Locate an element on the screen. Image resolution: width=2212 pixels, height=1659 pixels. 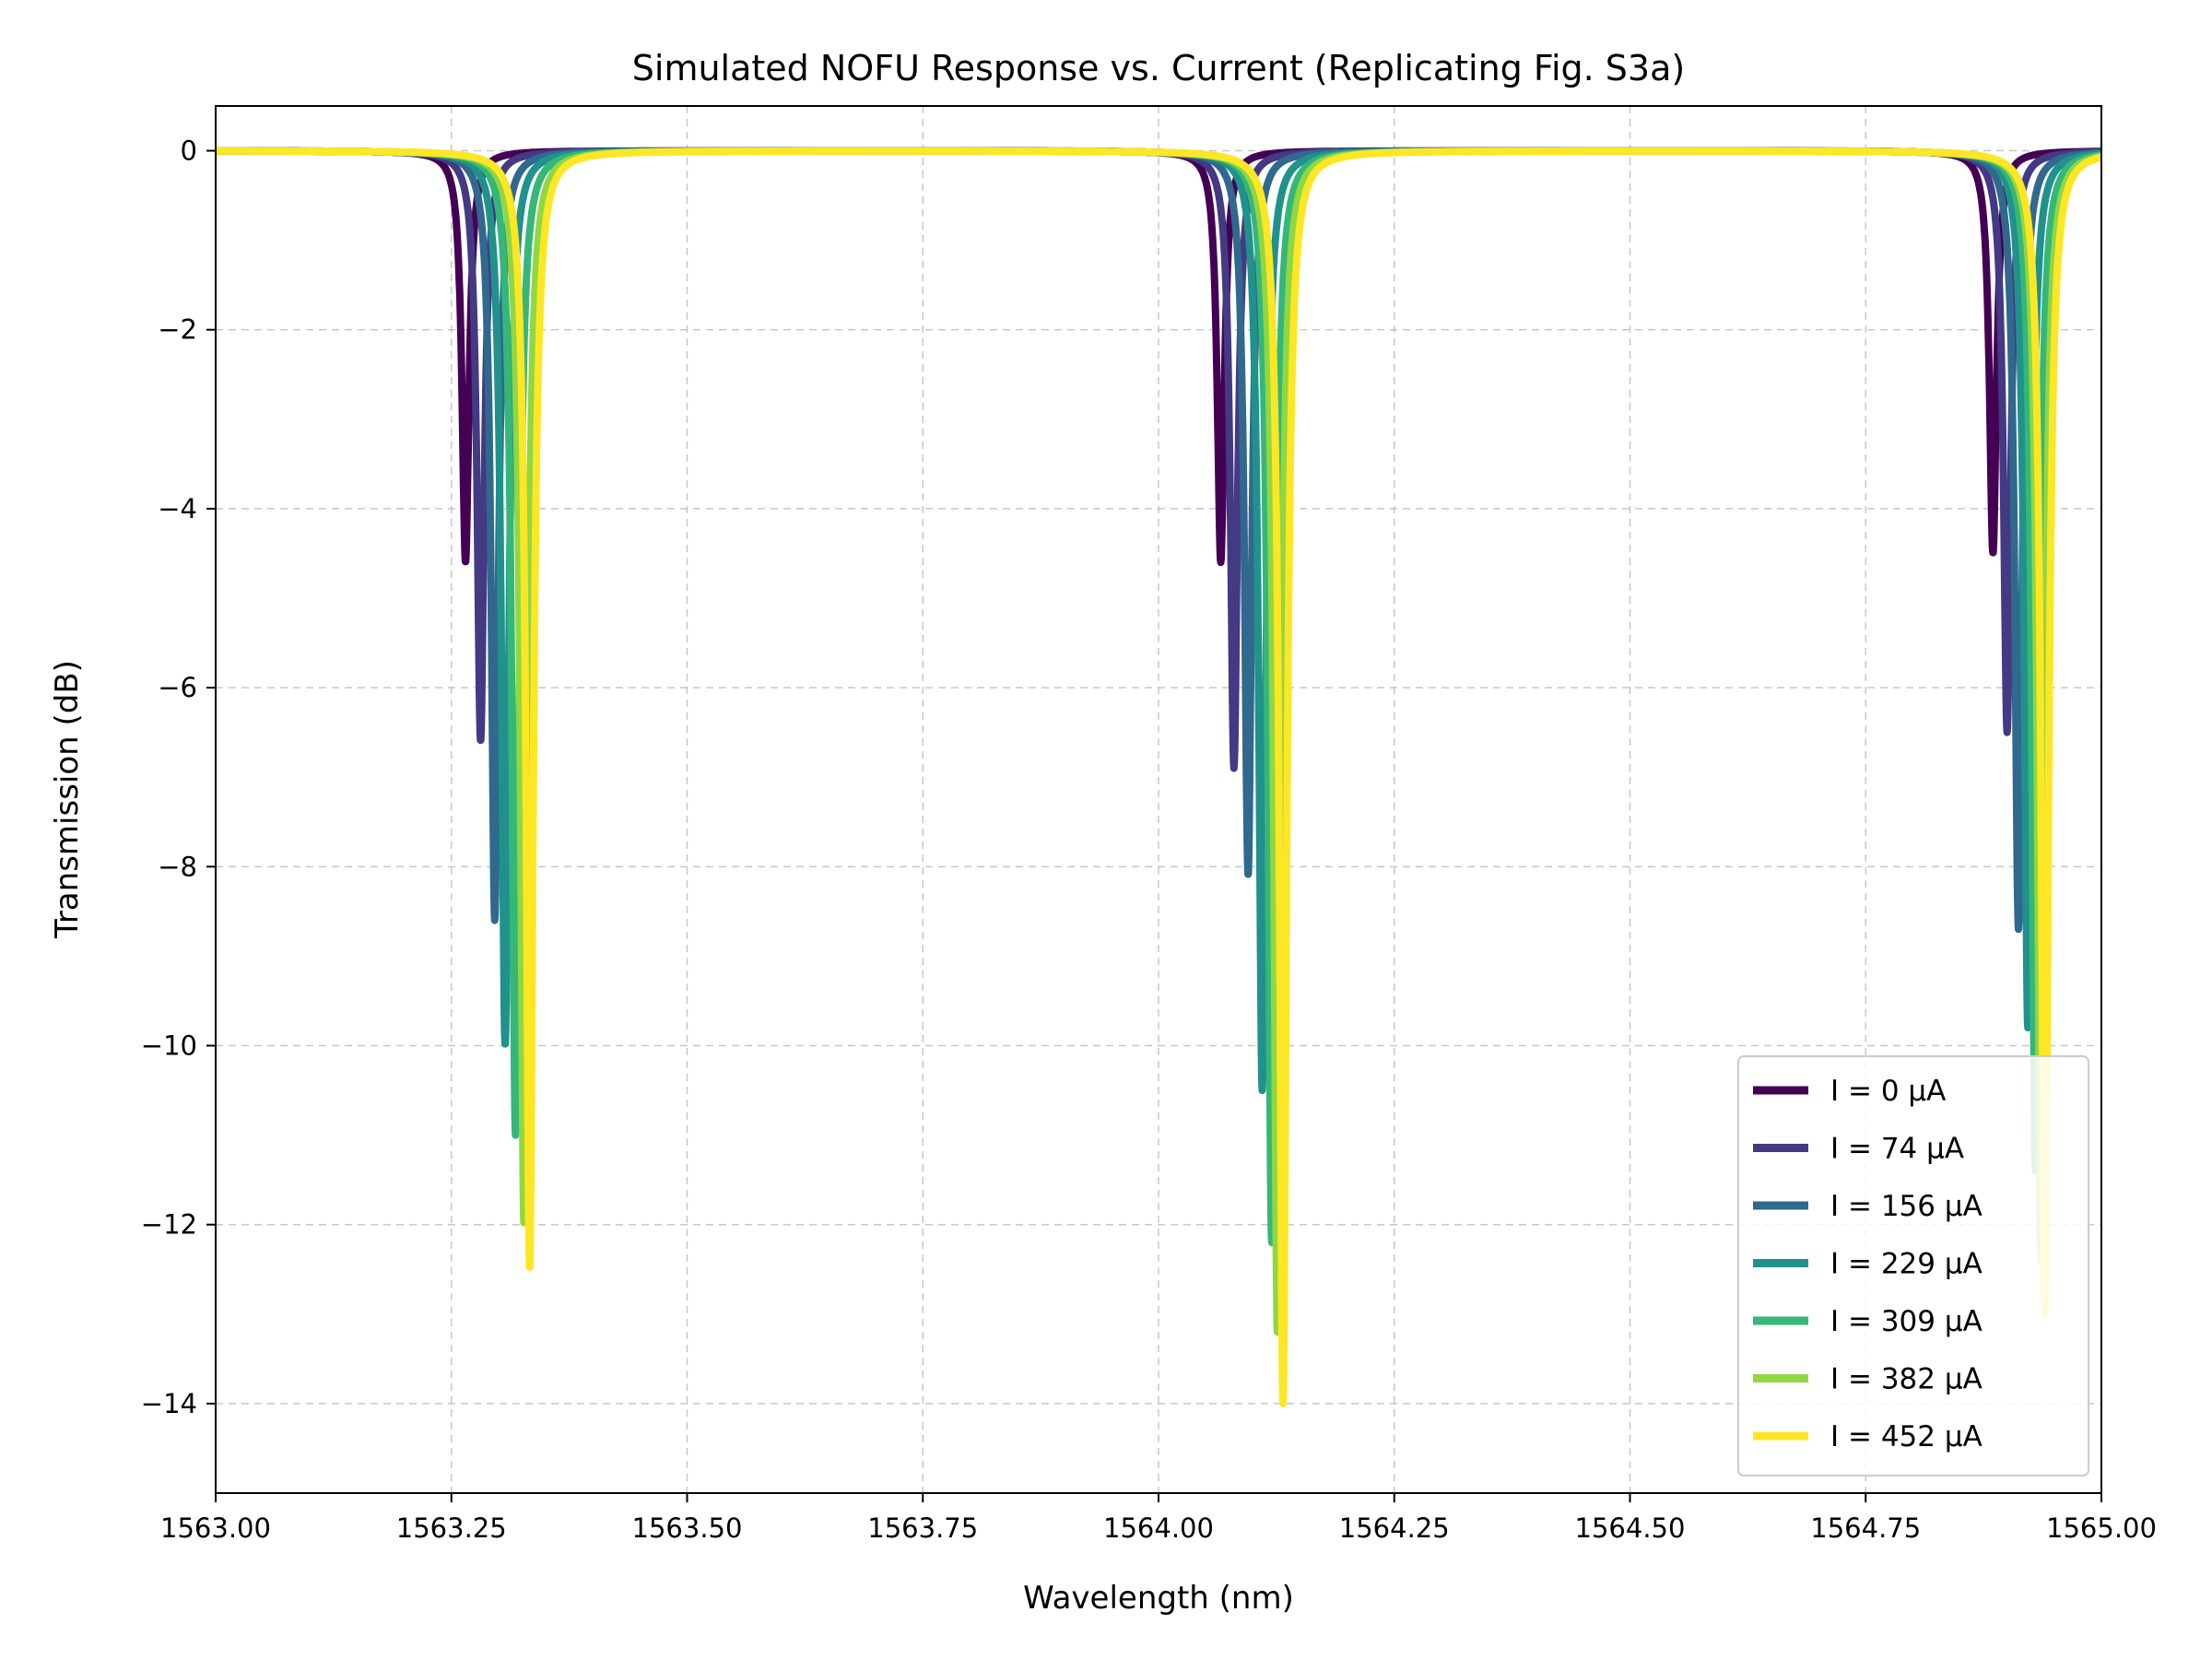
y-tick-label: −10 is located at coordinates (169, 1046).